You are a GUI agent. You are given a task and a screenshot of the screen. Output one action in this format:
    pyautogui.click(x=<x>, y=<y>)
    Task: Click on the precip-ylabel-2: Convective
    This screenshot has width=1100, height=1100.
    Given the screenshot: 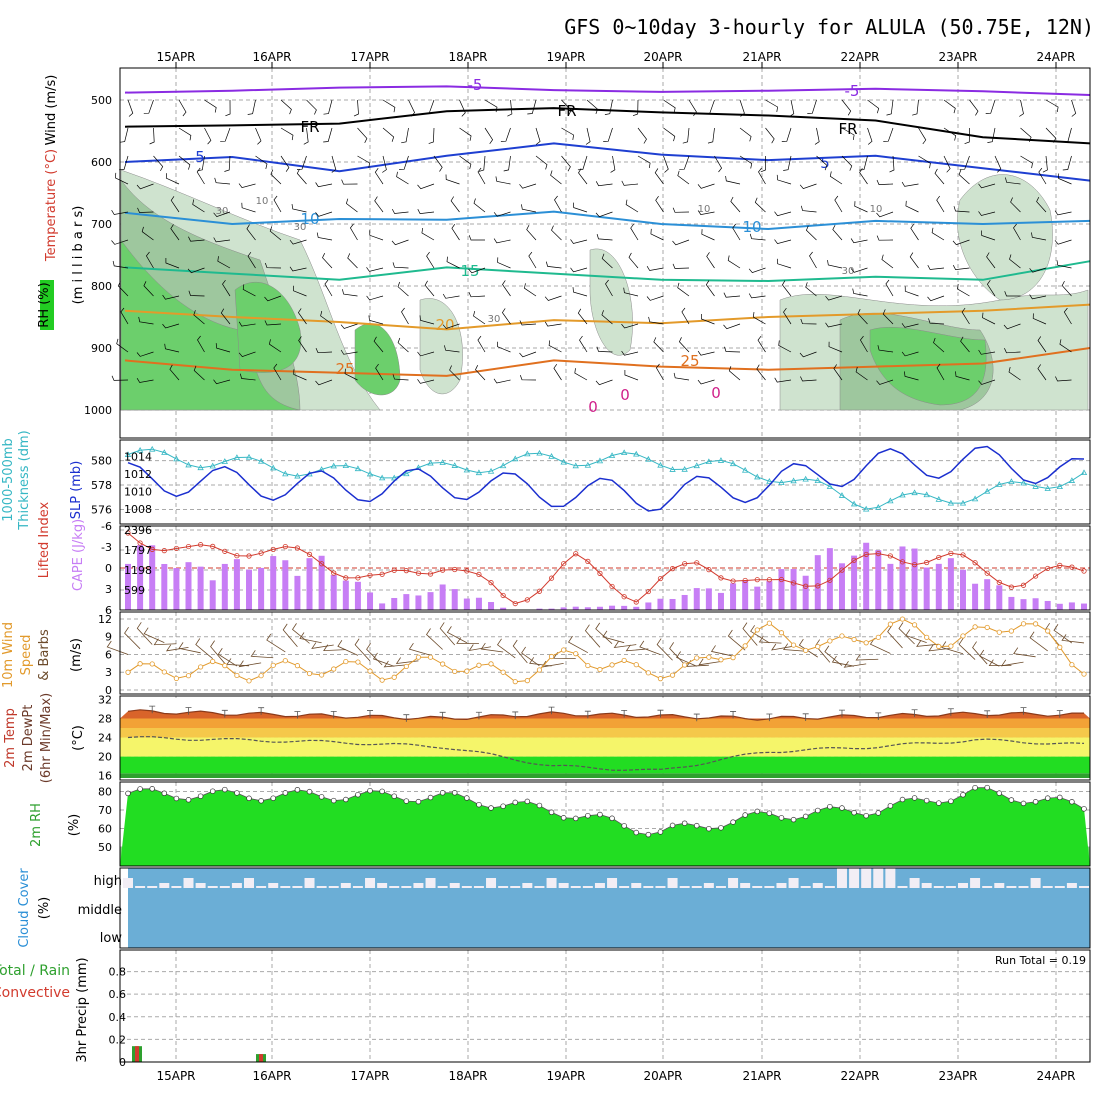 What is the action you would take?
    pyautogui.click(x=35, y=993)
    